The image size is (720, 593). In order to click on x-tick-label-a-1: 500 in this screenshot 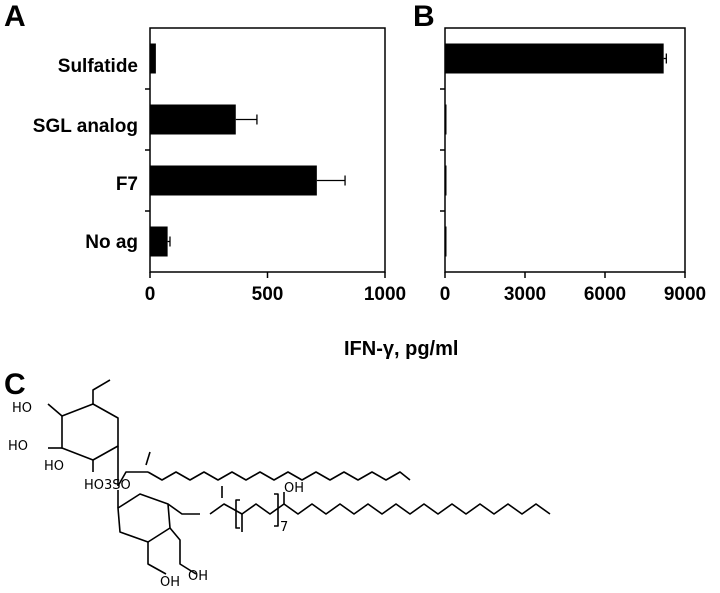, I will do `click(268, 294)`.